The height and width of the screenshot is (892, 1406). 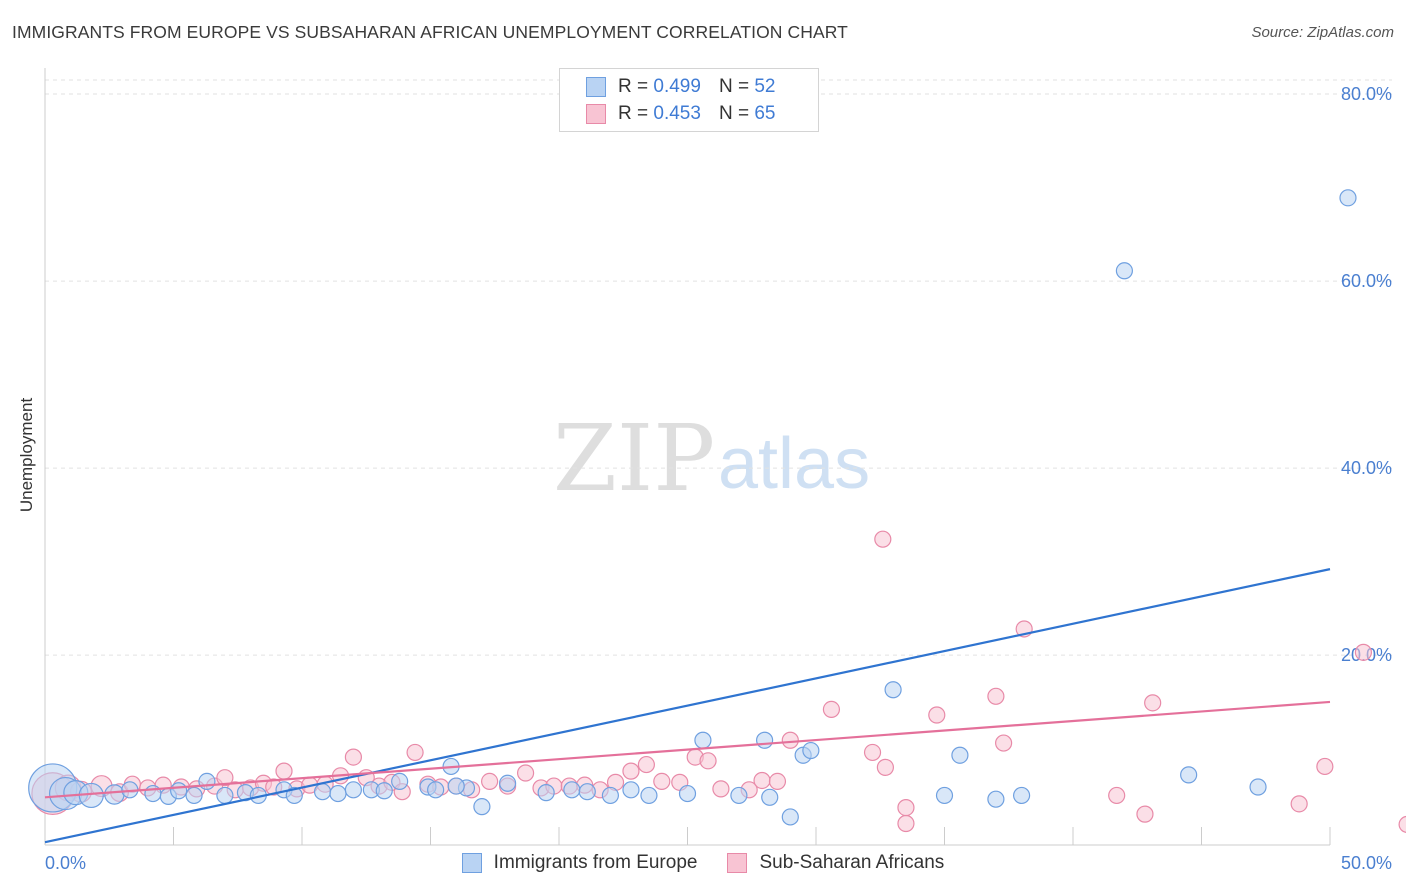 What do you see at coordinates (595, 862) in the screenshot?
I see `europe-legend-label: Immigrants from Europe` at bounding box center [595, 862].